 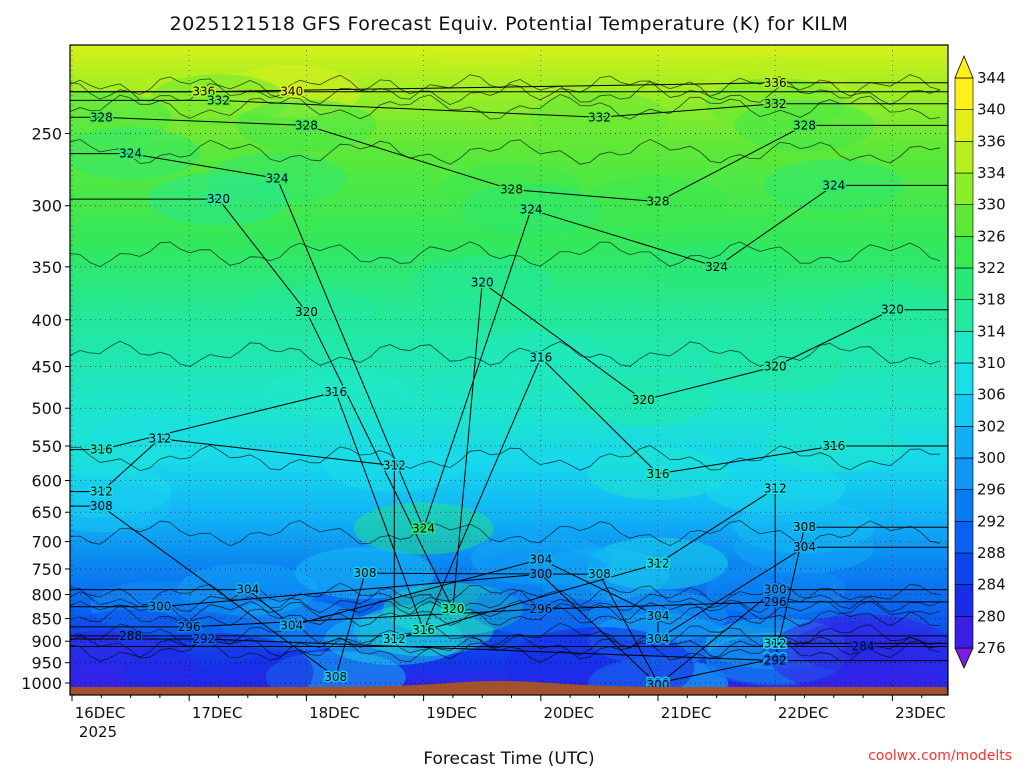 What do you see at coordinates (46, 641) in the screenshot?
I see `y-tick-label-900: 900` at bounding box center [46, 641].